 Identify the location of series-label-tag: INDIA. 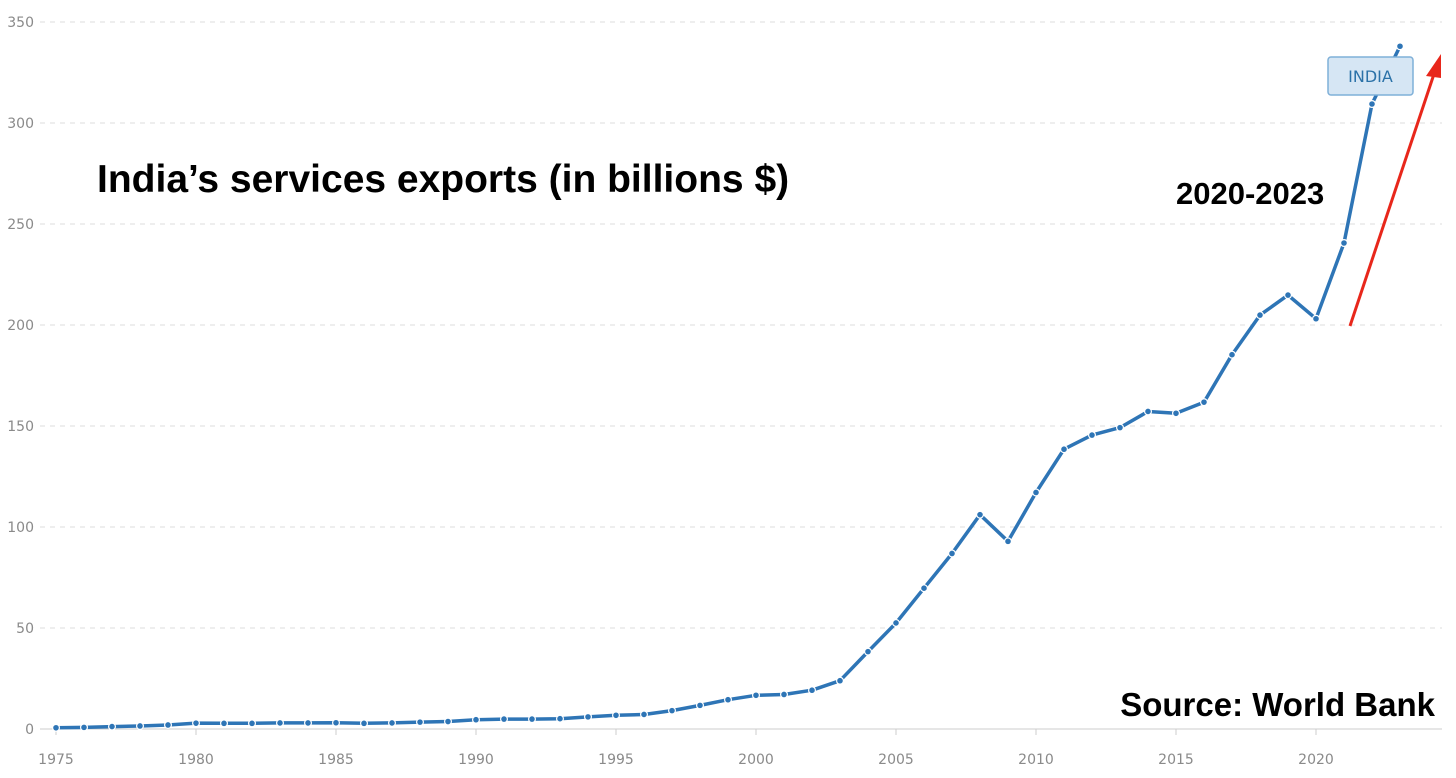
(1370, 76).